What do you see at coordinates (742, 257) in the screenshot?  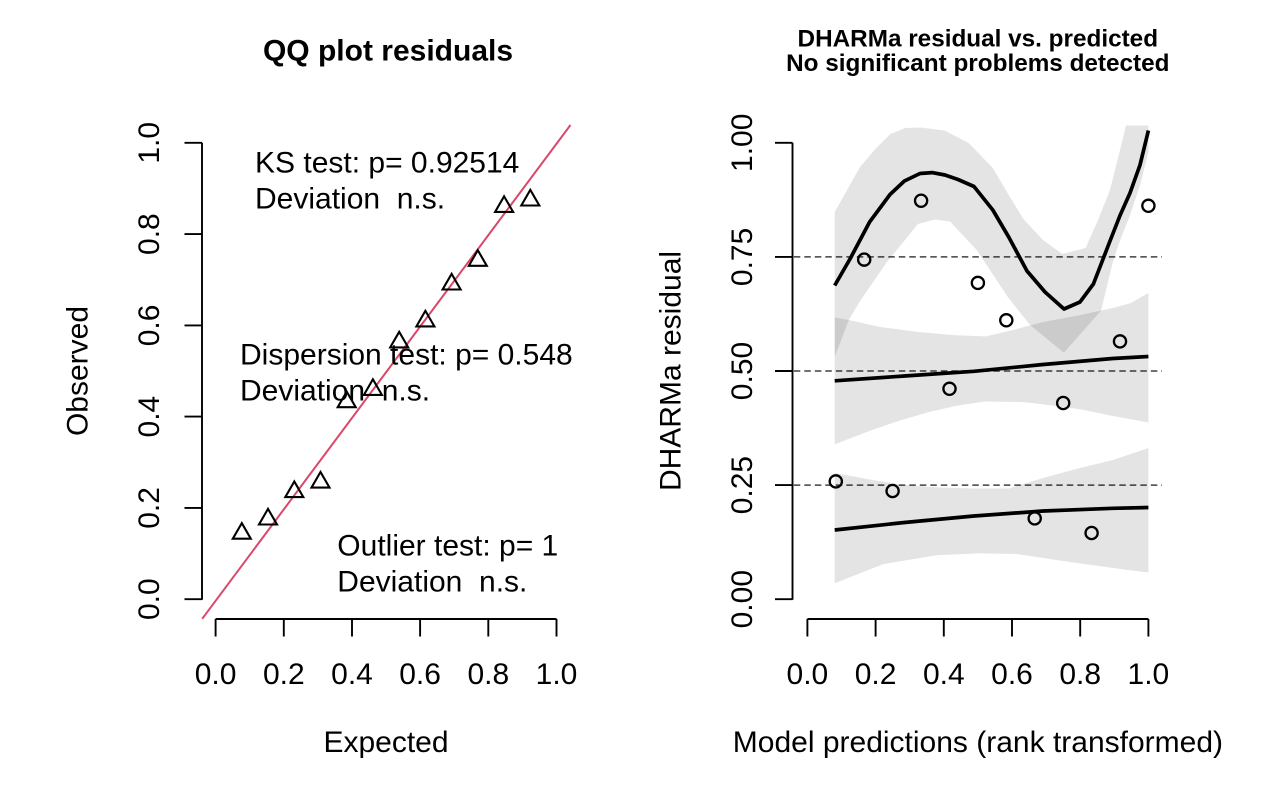 I see `svg-text: 0.75` at bounding box center [742, 257].